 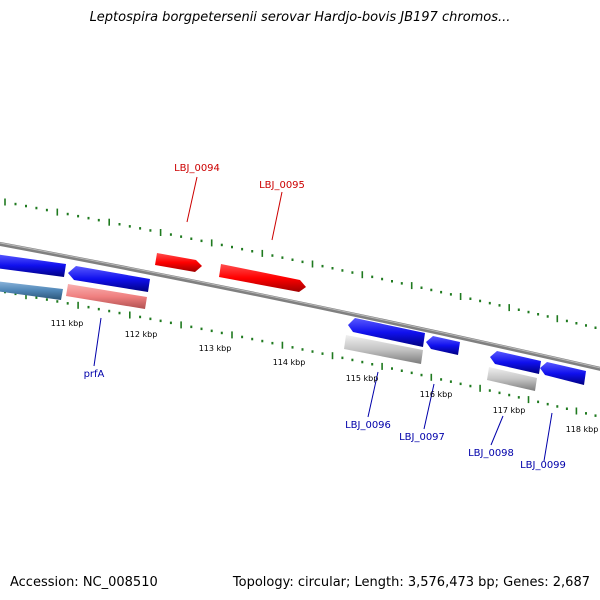 I want to click on gene-feature-prfa, so click(x=106, y=296).